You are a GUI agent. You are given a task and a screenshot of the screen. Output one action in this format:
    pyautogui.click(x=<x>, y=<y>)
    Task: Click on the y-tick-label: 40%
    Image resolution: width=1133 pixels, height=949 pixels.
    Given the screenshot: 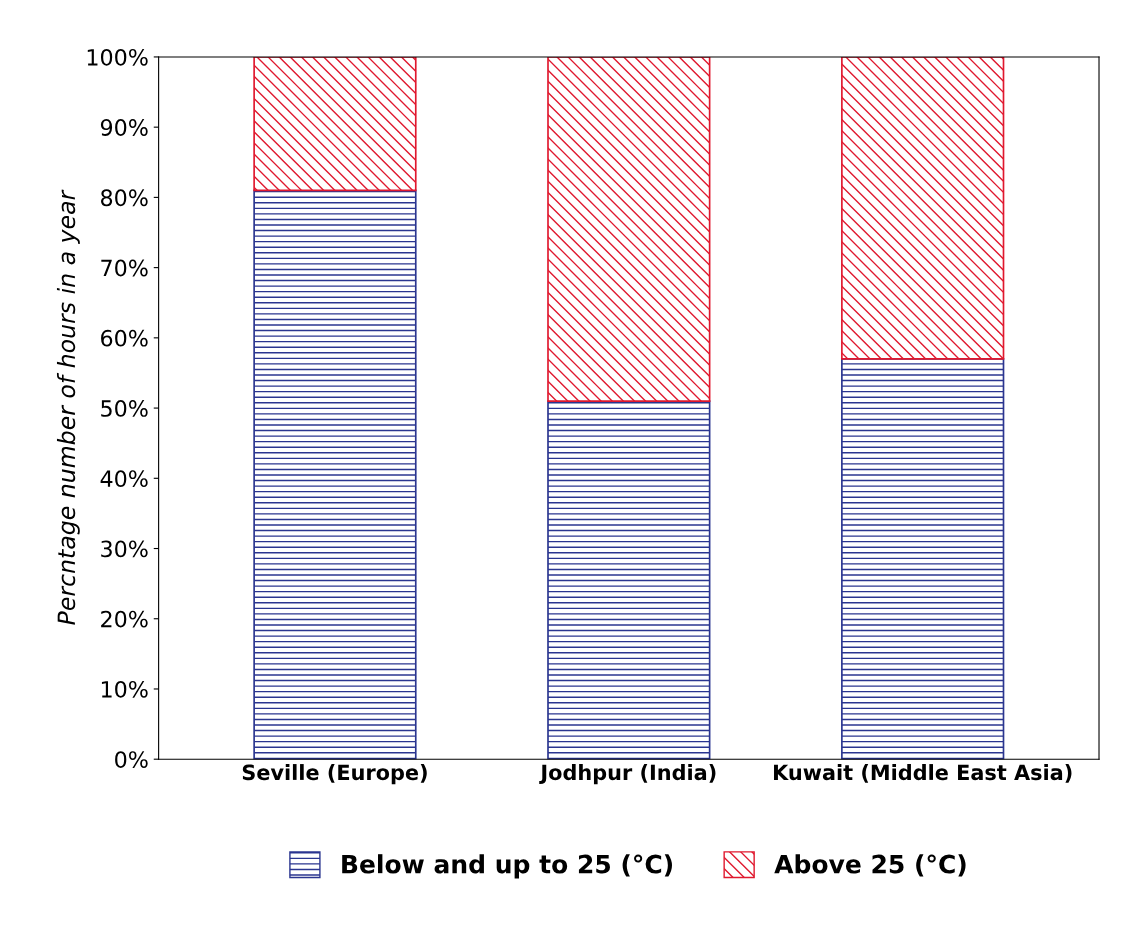 What is the action you would take?
    pyautogui.click(x=124, y=479)
    